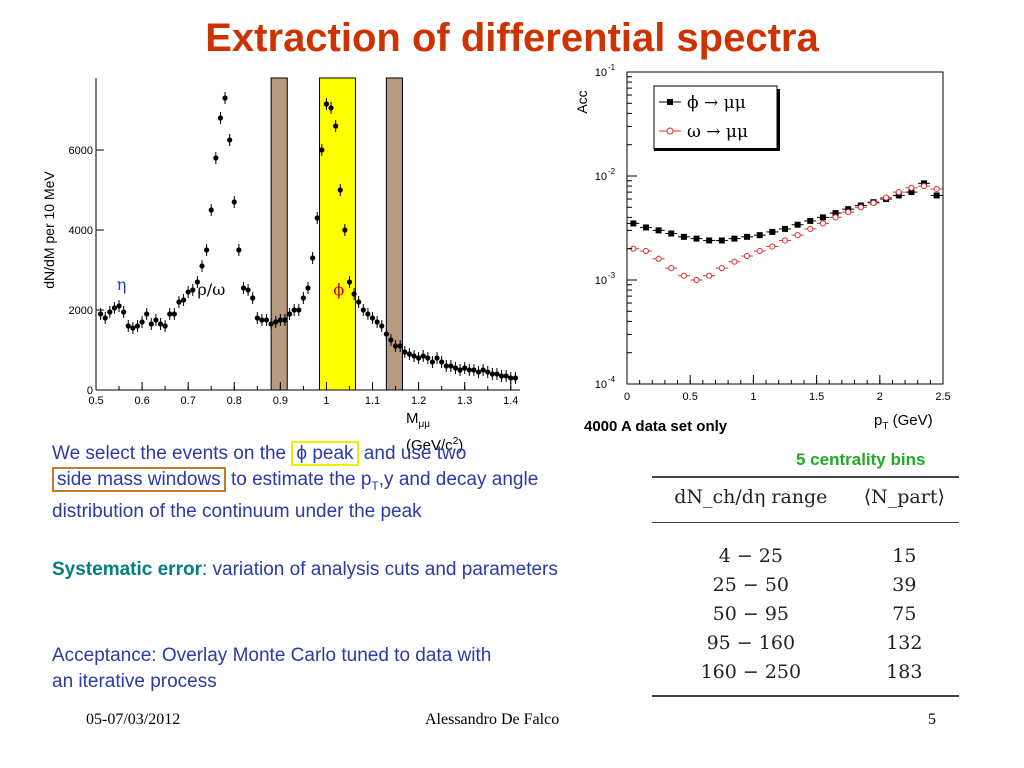  I want to click on mass-x-tick-label: 1.4, so click(510, 401).